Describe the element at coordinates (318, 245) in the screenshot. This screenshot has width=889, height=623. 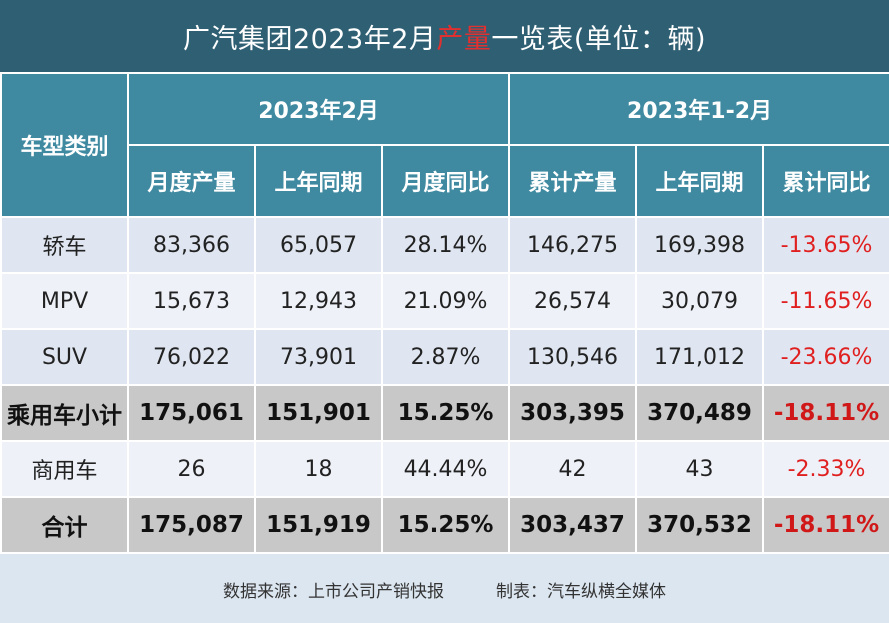
I see `cell-prior-year-month: 65,057` at that location.